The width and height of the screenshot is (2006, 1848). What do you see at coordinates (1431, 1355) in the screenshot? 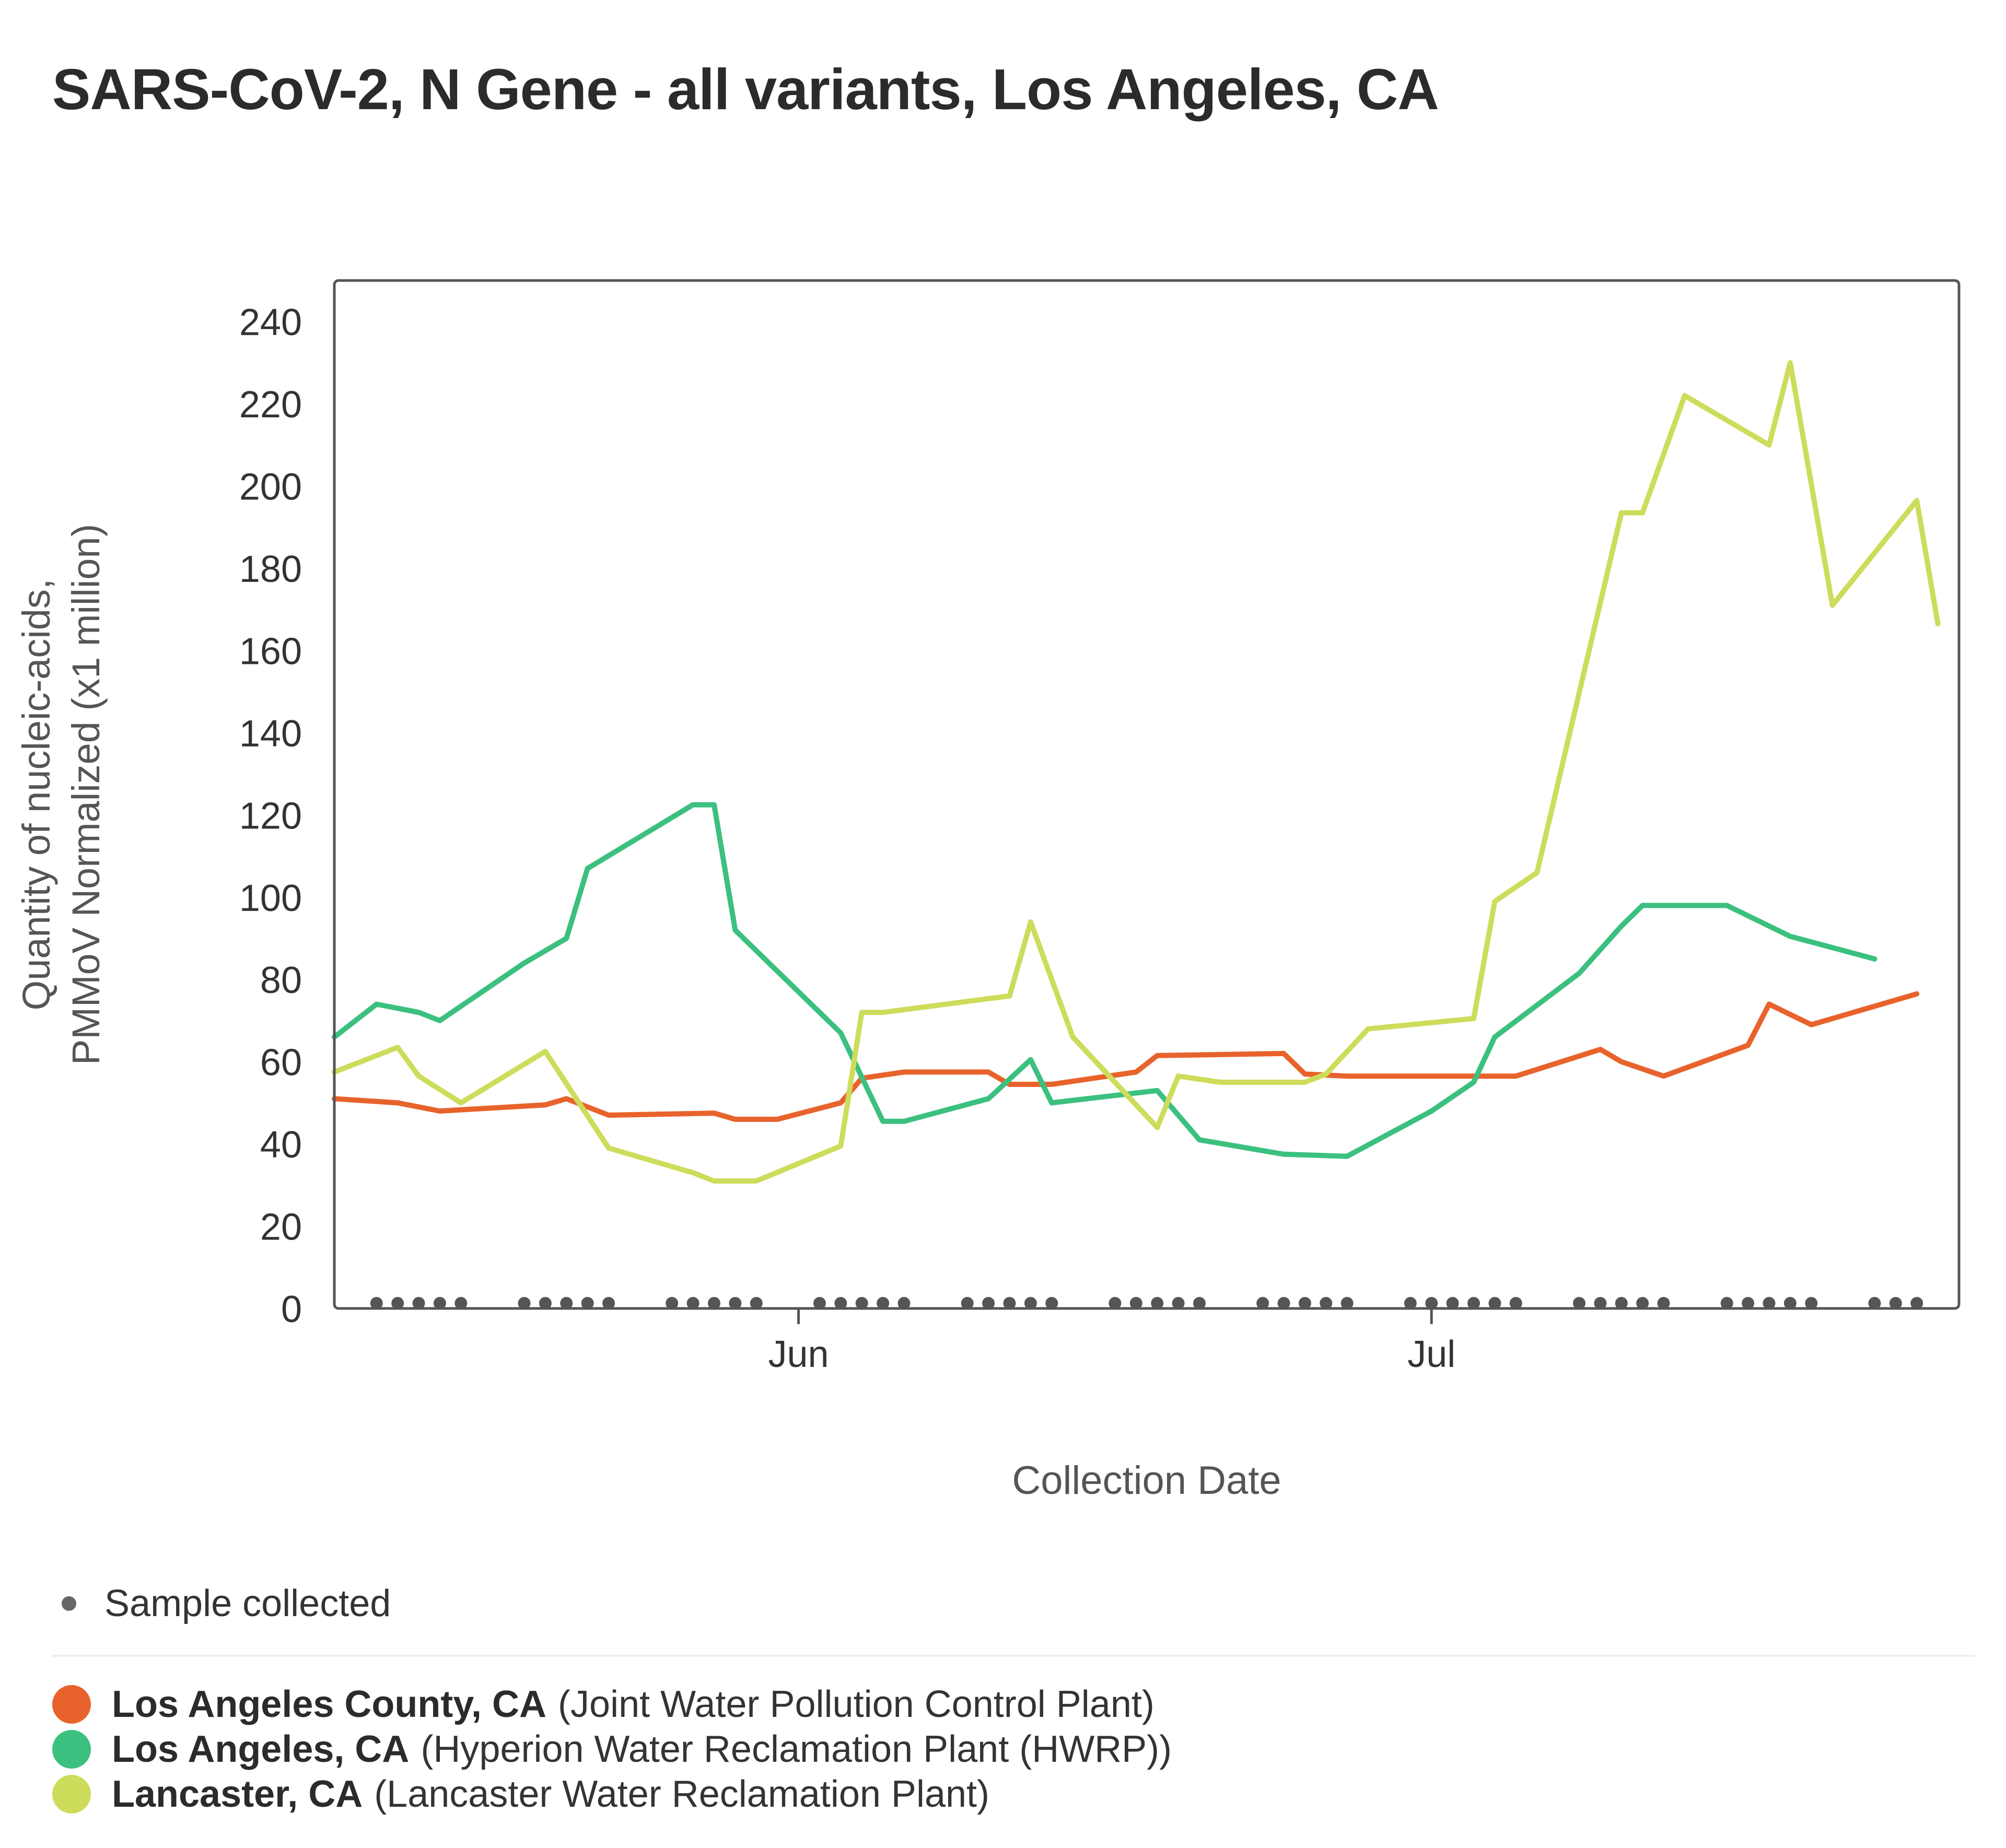
I see `x-tick-label: Jul` at bounding box center [1431, 1355].